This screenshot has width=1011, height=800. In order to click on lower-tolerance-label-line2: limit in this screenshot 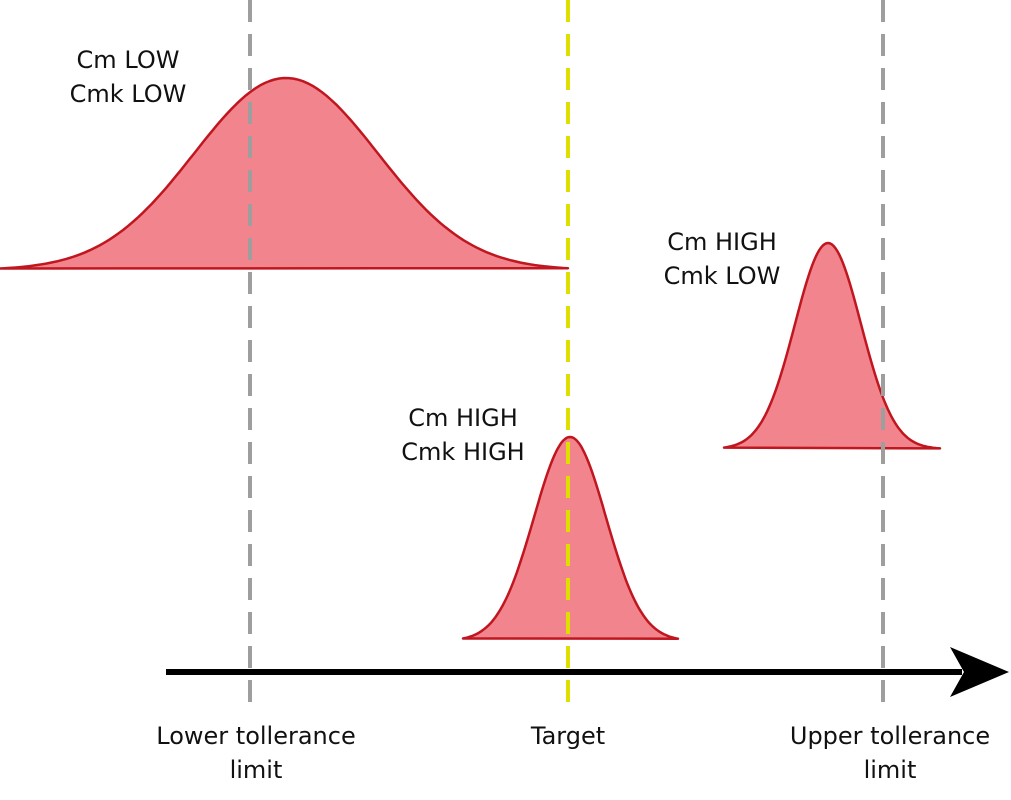, I will do `click(256, 770)`.